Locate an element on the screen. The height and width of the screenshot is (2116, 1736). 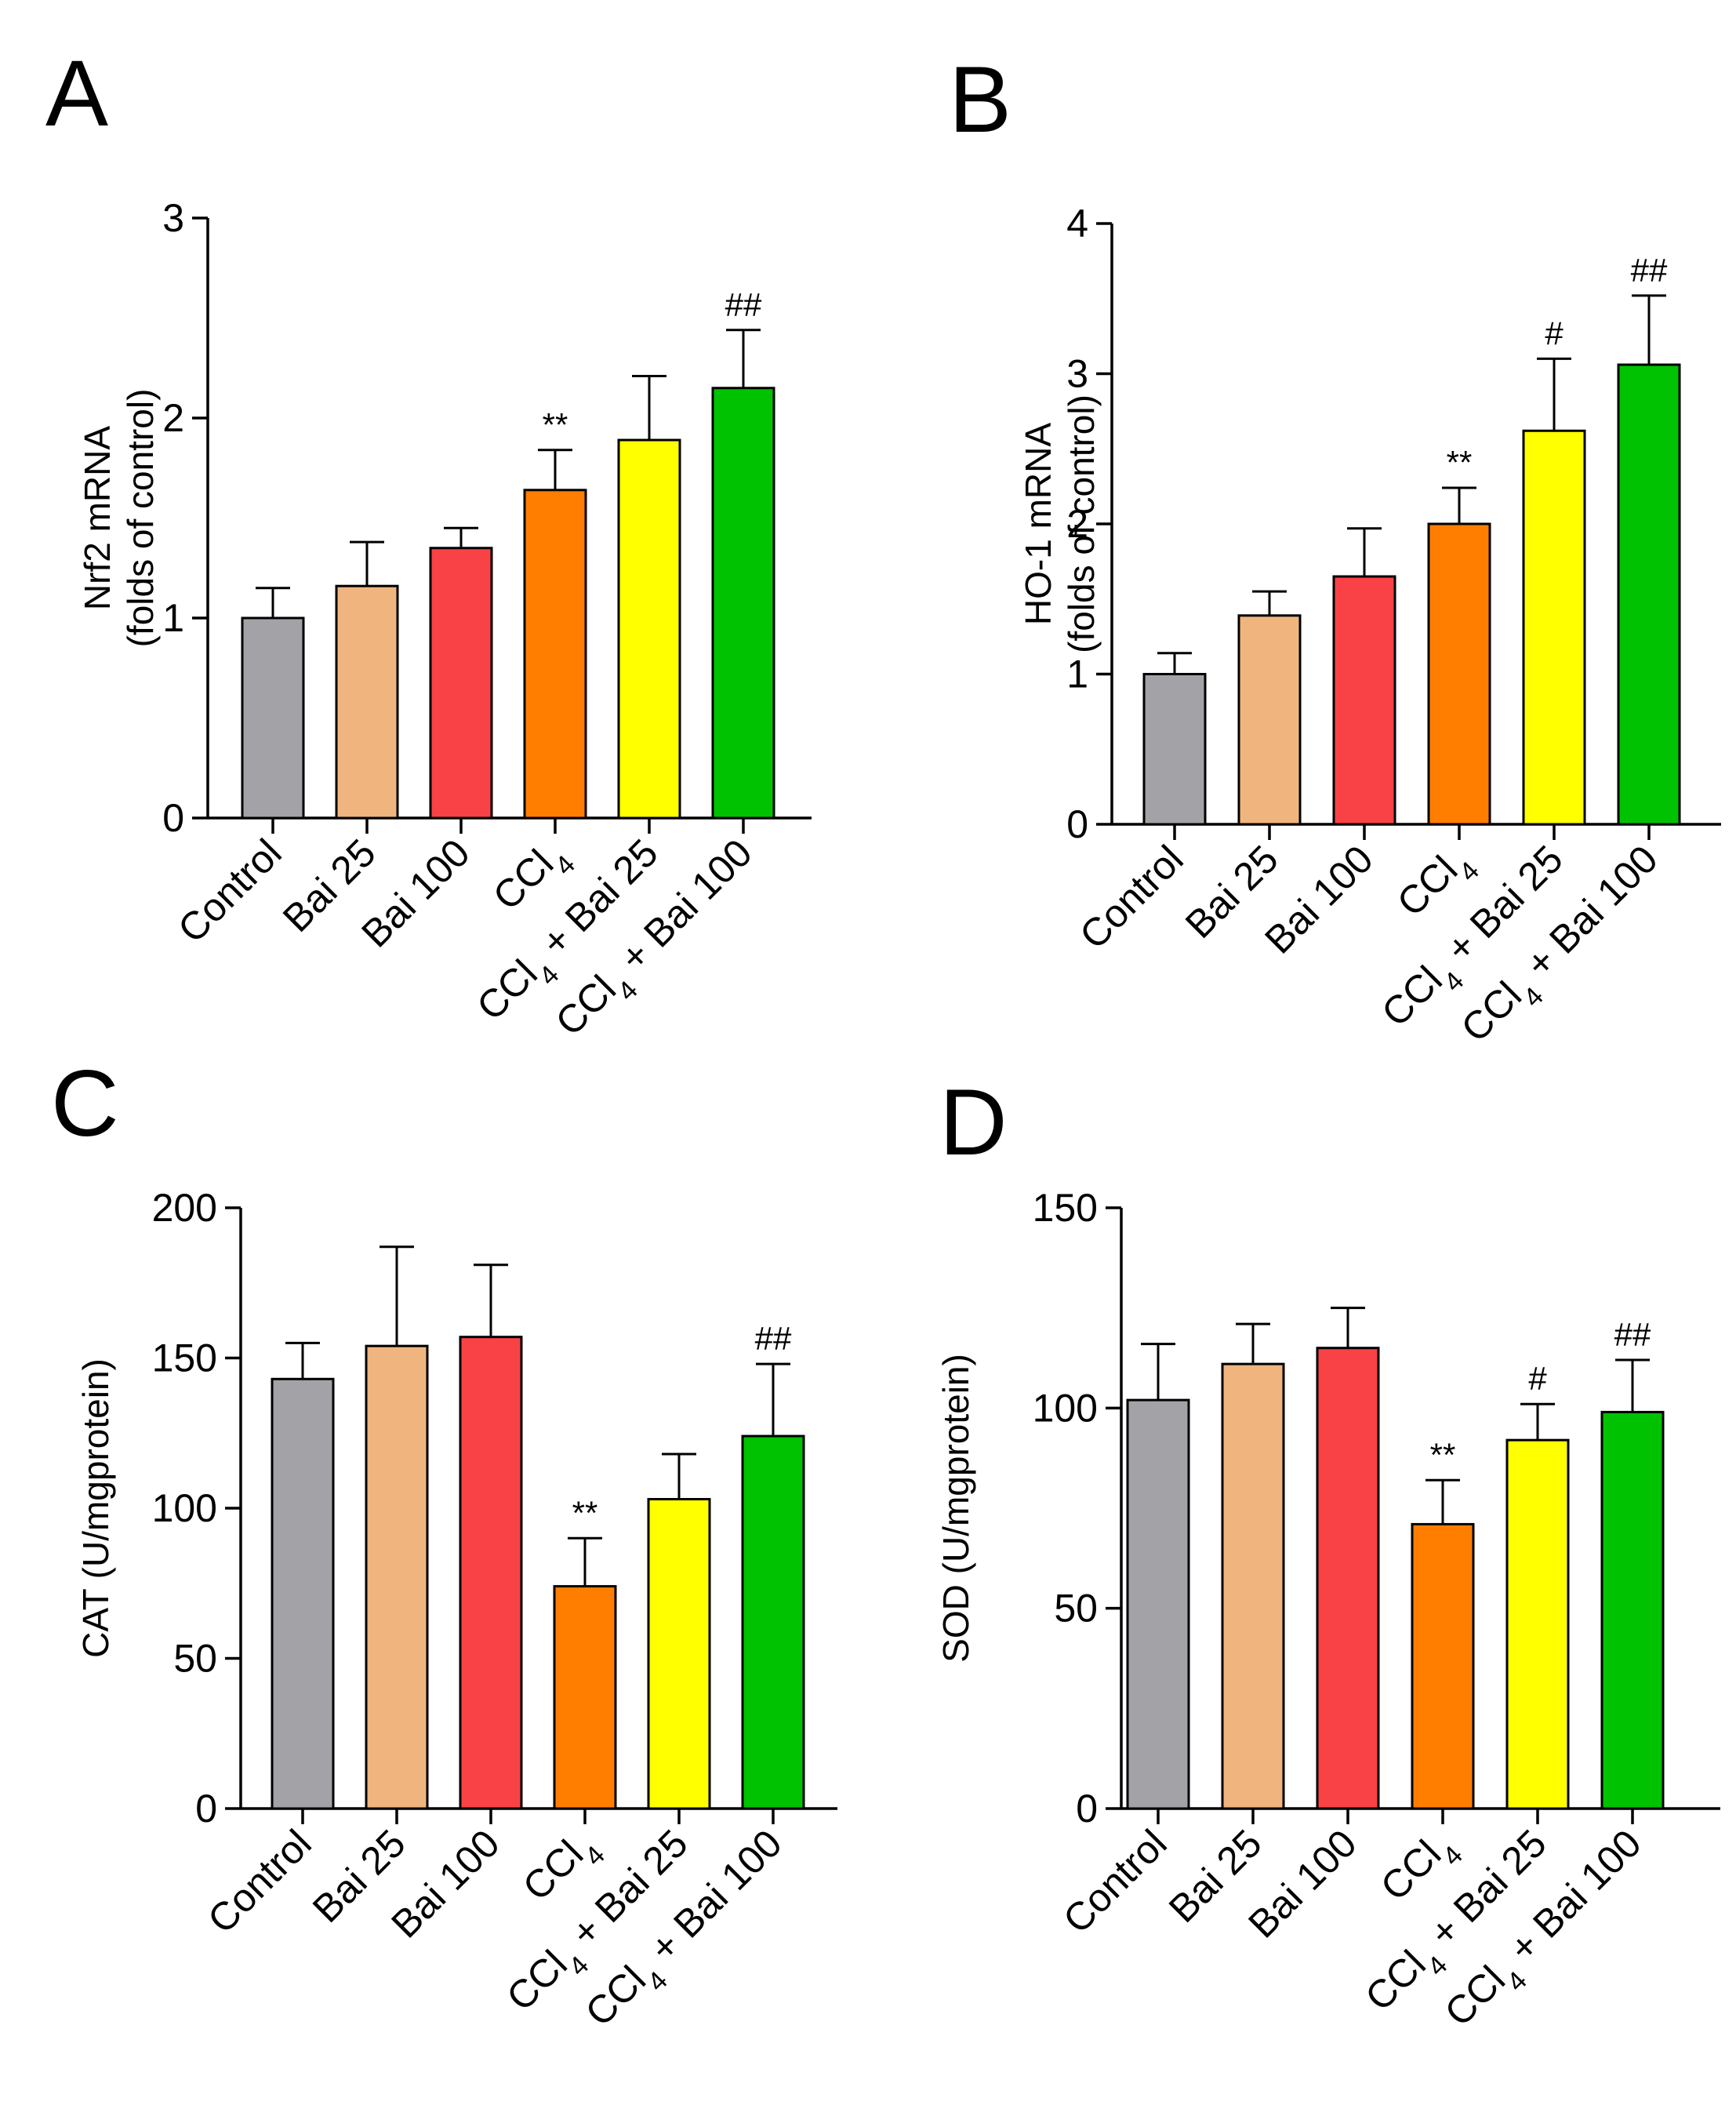
y-axis-title: Nrf2 mRNA is located at coordinates (97, 518).